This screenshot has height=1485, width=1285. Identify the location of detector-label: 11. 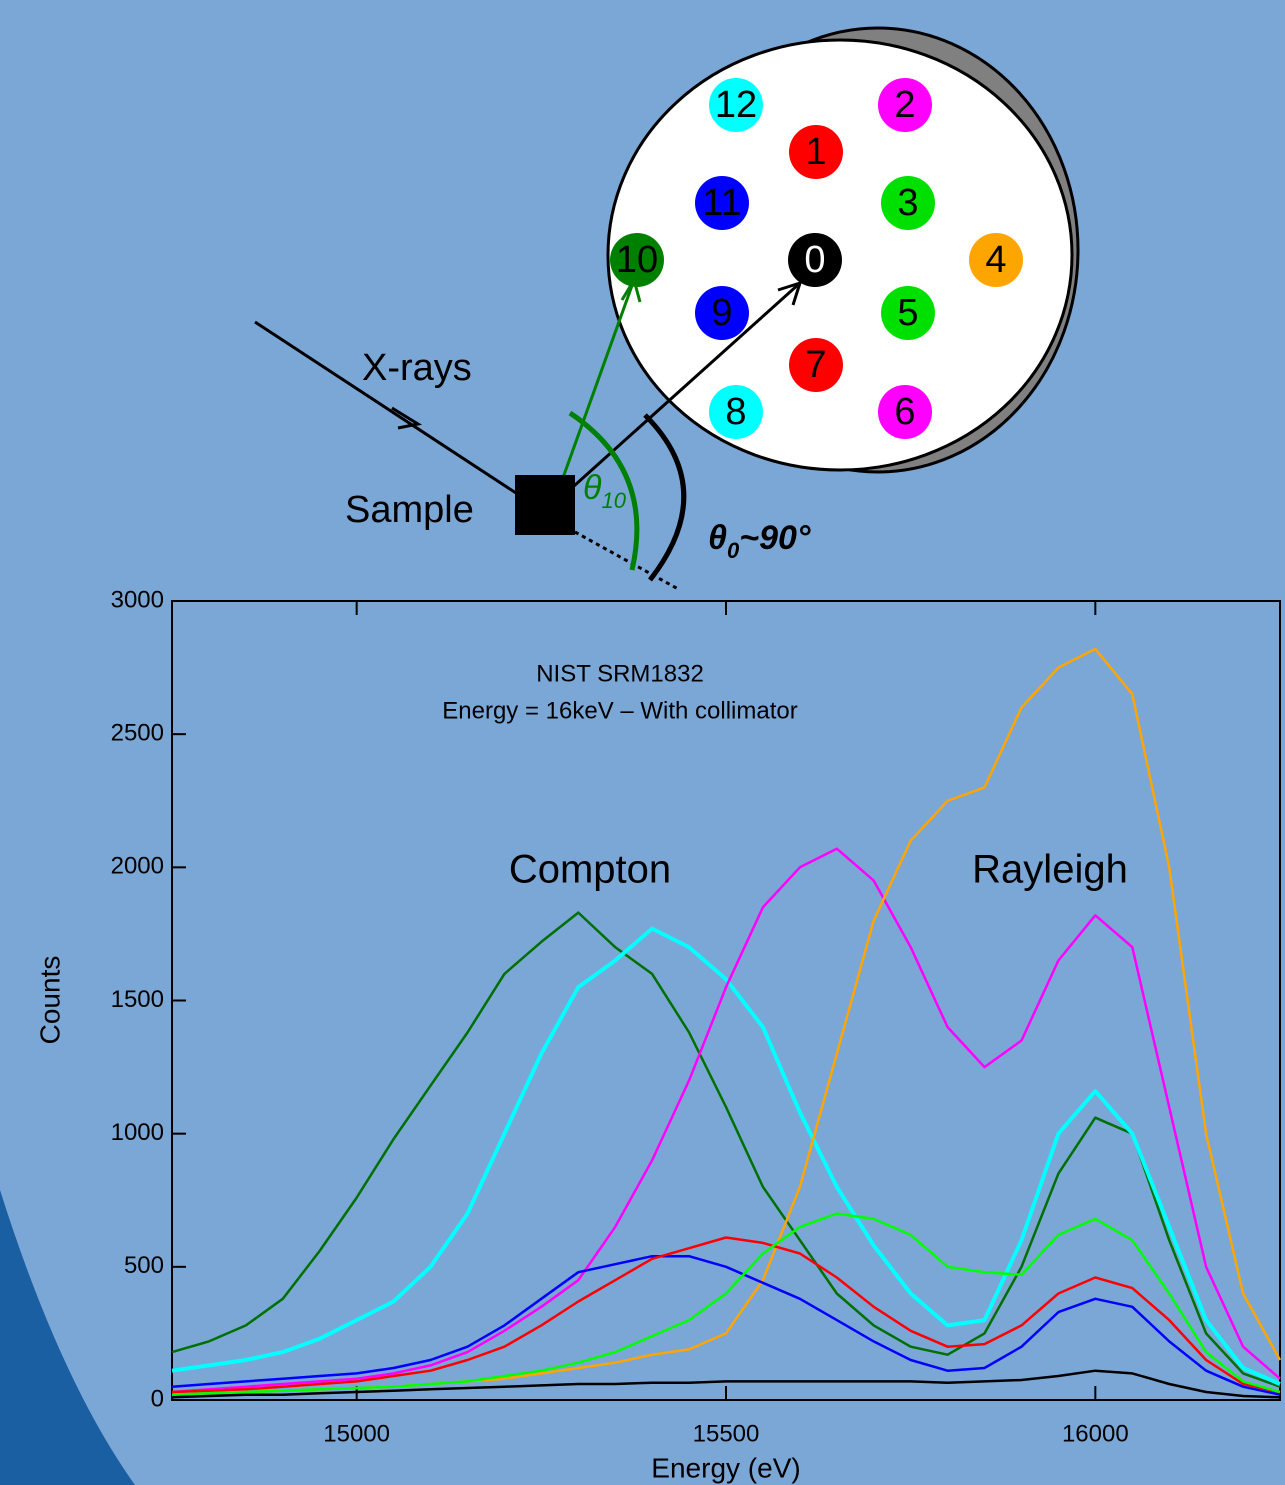
(721, 203).